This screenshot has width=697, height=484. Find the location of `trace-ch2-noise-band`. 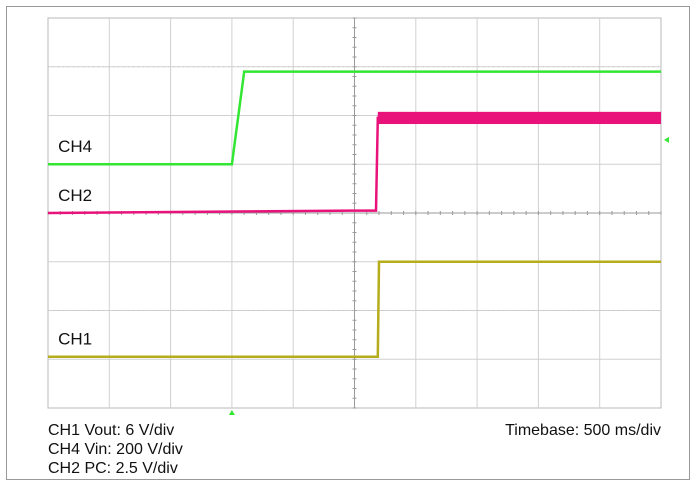

trace-ch2-noise-band is located at coordinates (519, 118).